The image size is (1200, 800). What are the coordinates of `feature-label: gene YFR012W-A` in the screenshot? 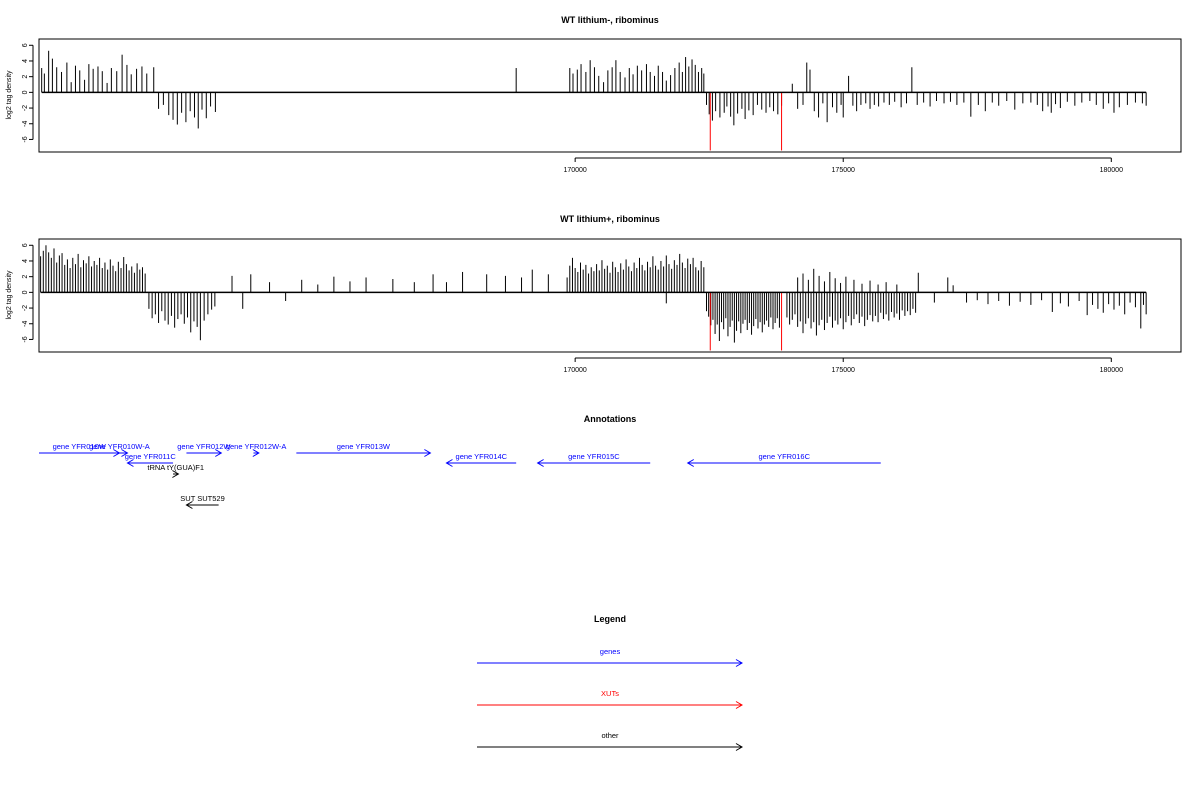 It's located at (256, 446).